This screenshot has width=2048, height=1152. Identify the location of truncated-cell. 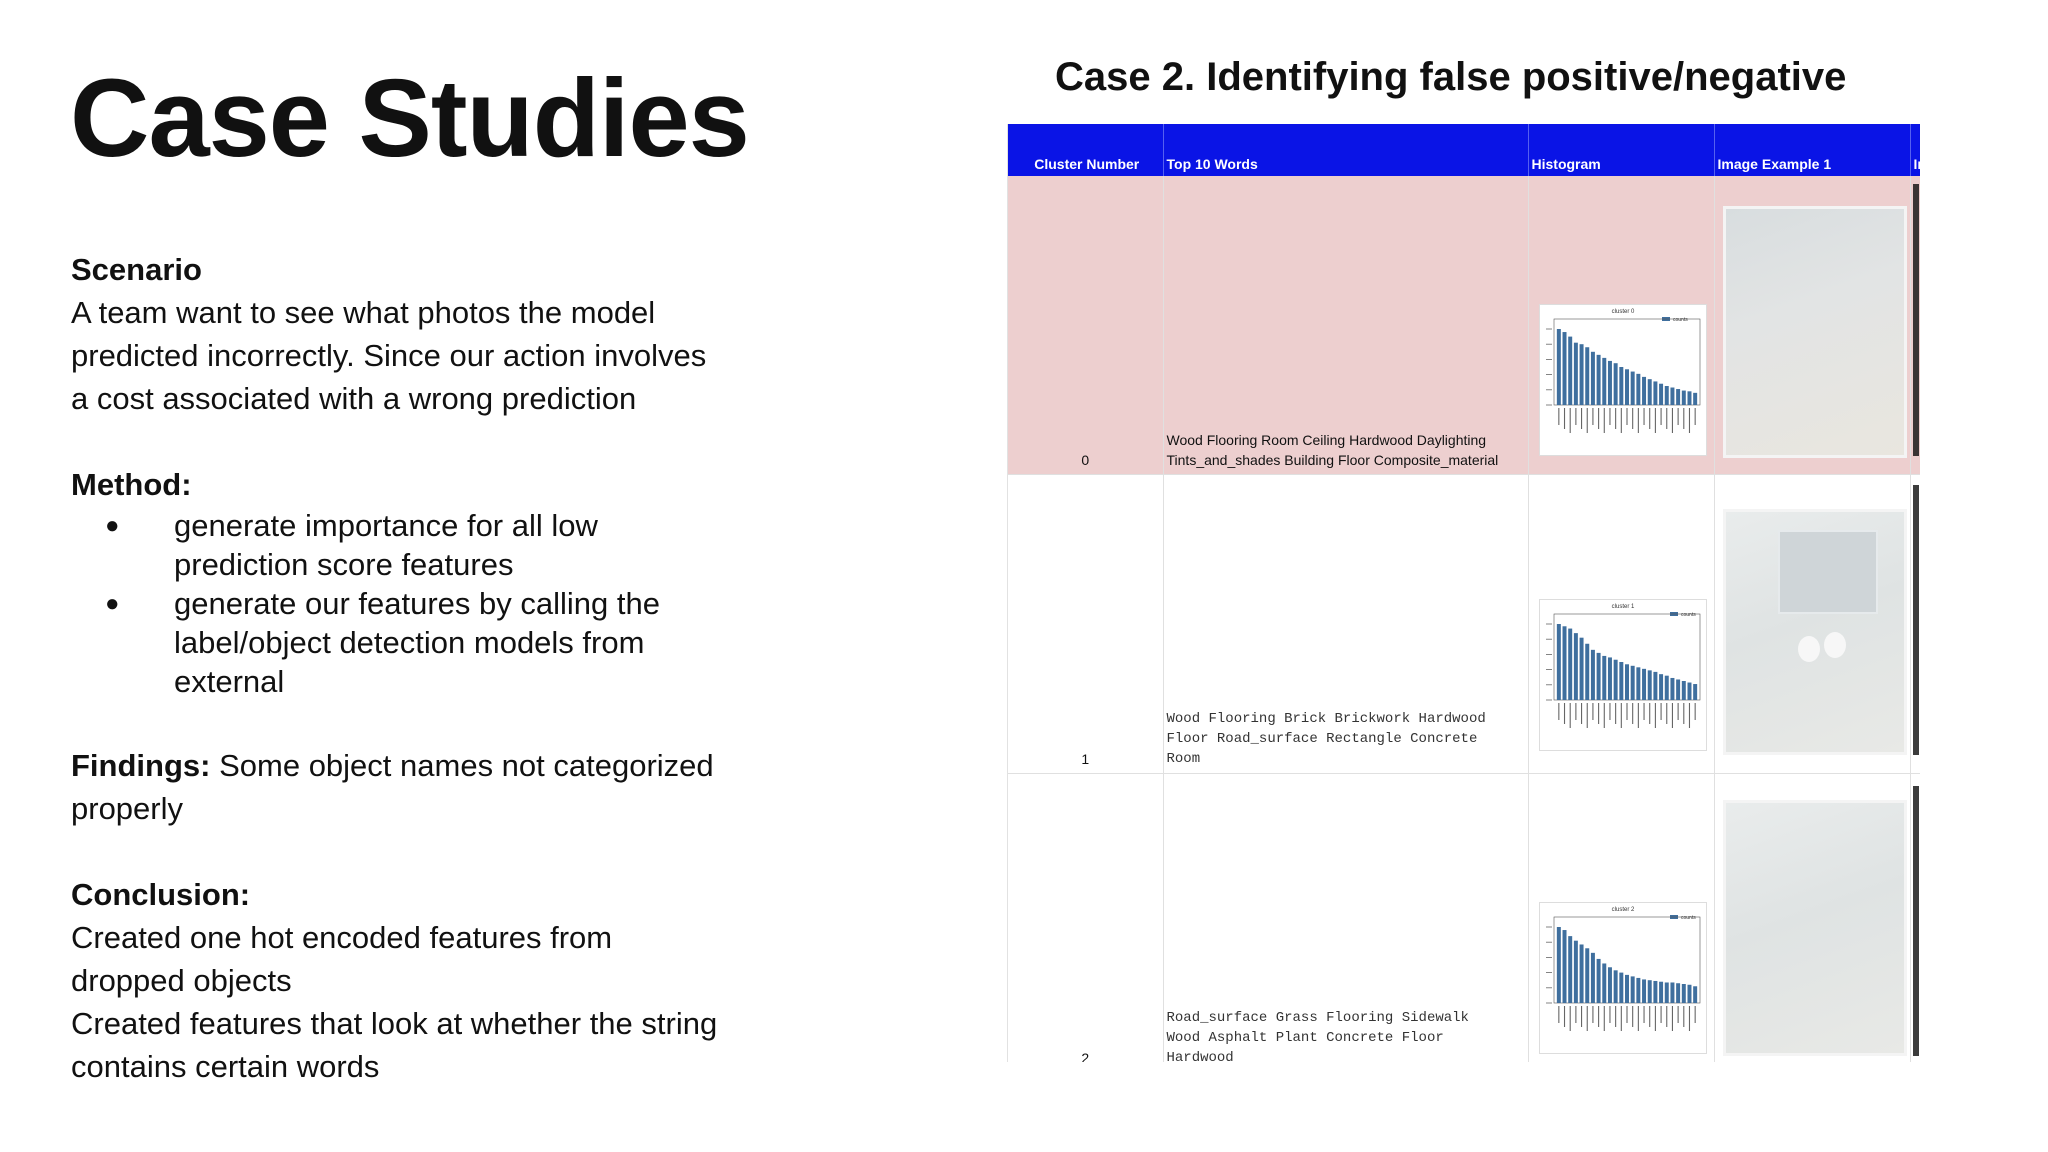
(1915, 917).